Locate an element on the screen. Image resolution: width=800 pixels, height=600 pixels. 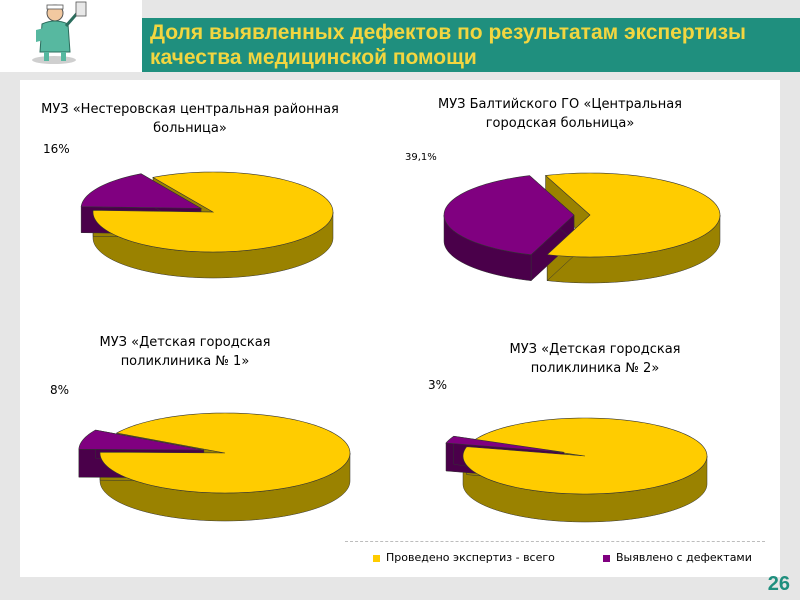
doctor-icon is located at coordinates (59, 32).